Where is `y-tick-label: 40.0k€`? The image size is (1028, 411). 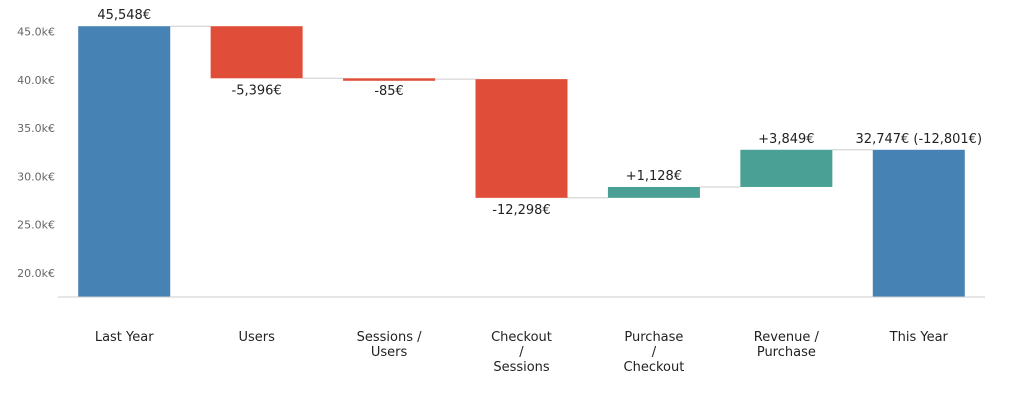 y-tick-label: 40.0k€ is located at coordinates (36, 80).